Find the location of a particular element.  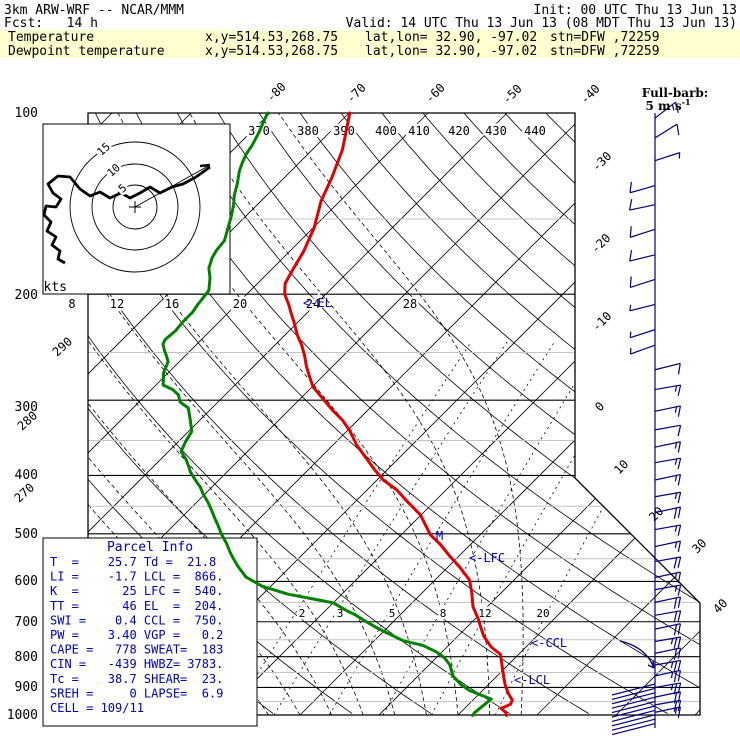

wind-barb-229hPa is located at coordinates (642, 334).